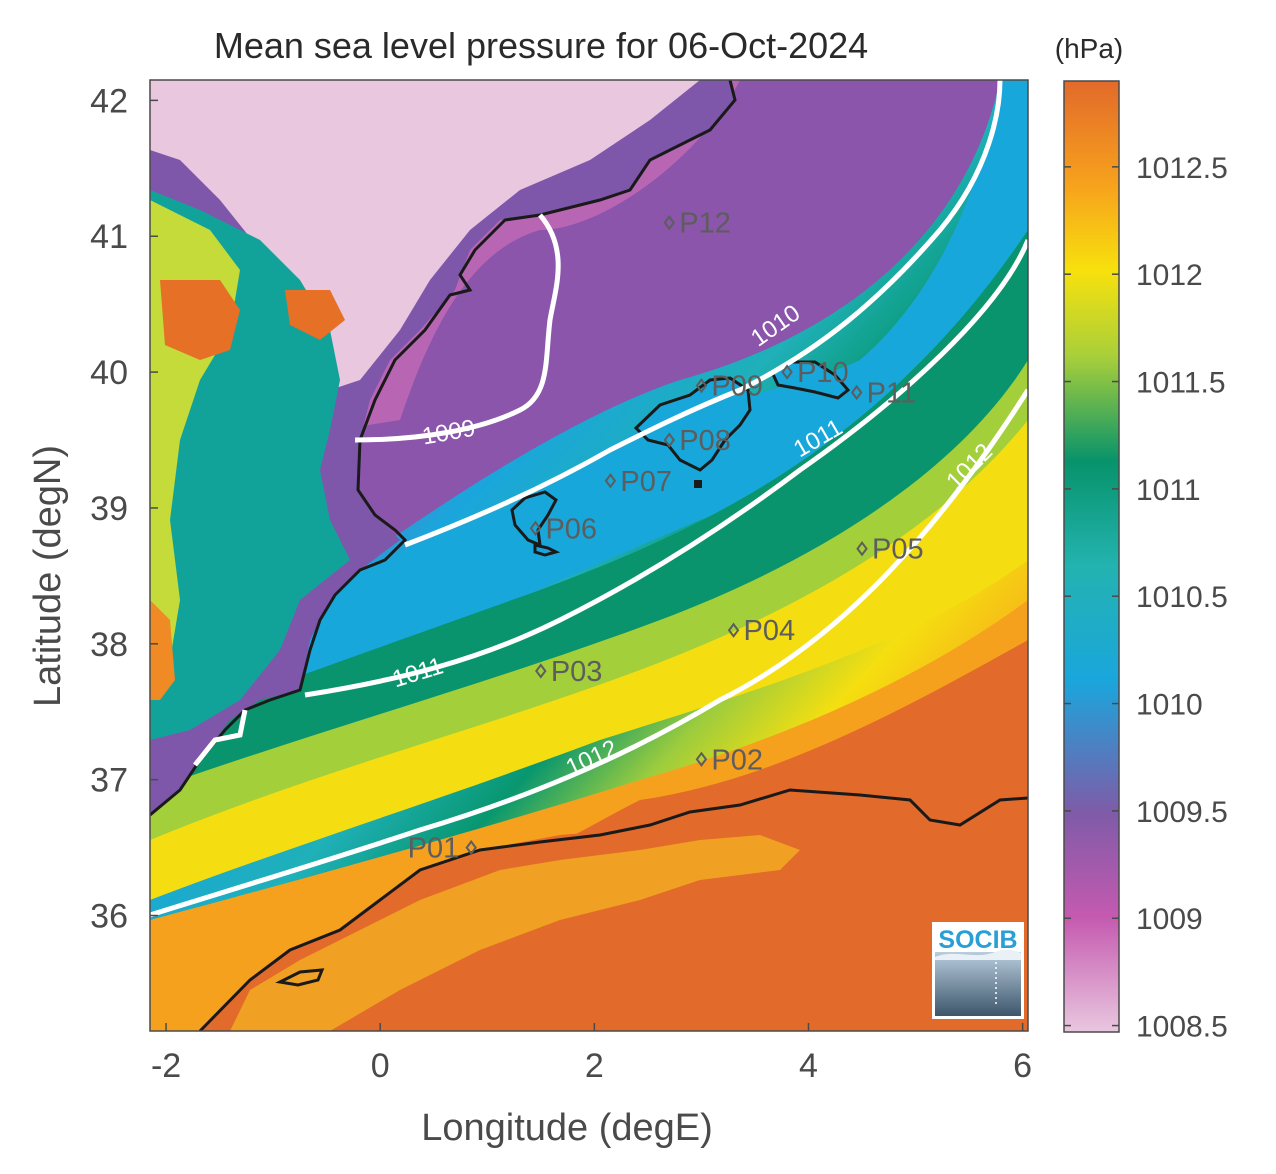 The width and height of the screenshot is (1276, 1174). What do you see at coordinates (515, 933) in the screenshot?
I see `africa-coastal-orange` at bounding box center [515, 933].